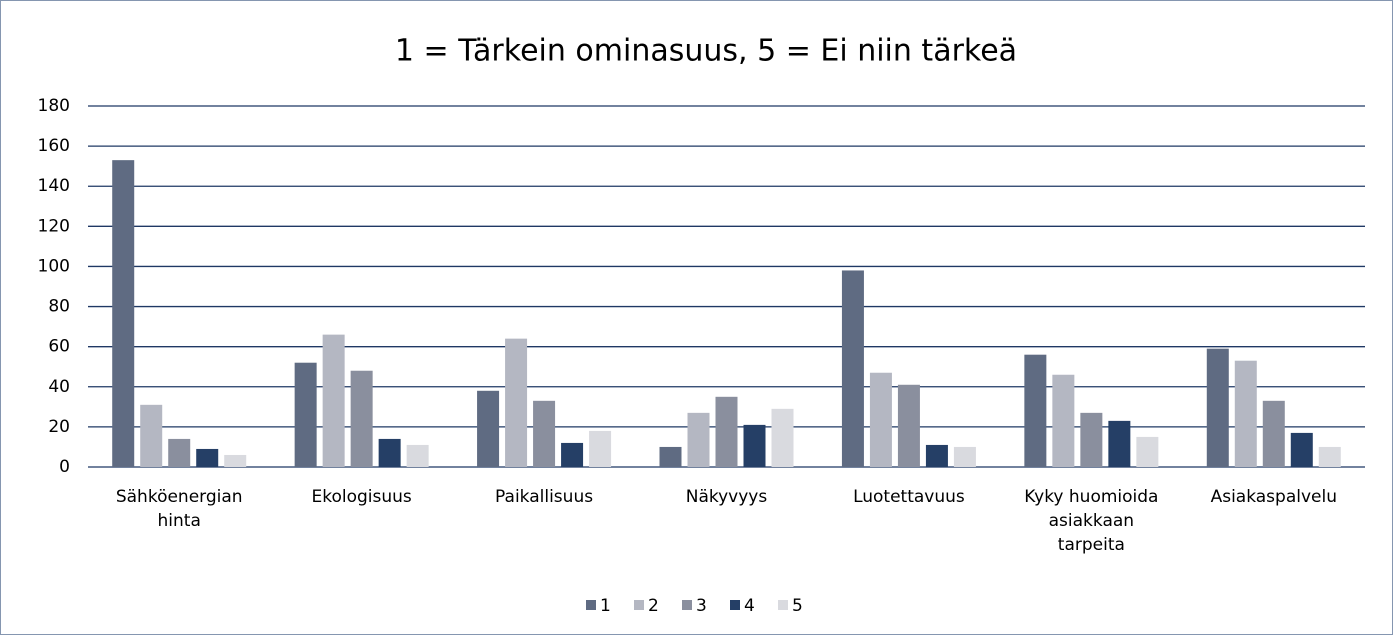  Describe the element at coordinates (544, 497) in the screenshot. I see `x-tick-label: Paikallisuus` at that location.